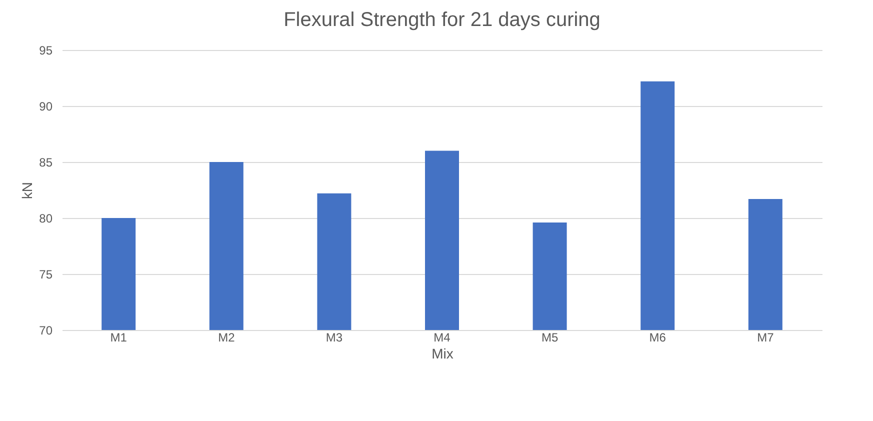 The image size is (873, 421). What do you see at coordinates (334, 337) in the screenshot?
I see `x-tick-label: M3` at bounding box center [334, 337].